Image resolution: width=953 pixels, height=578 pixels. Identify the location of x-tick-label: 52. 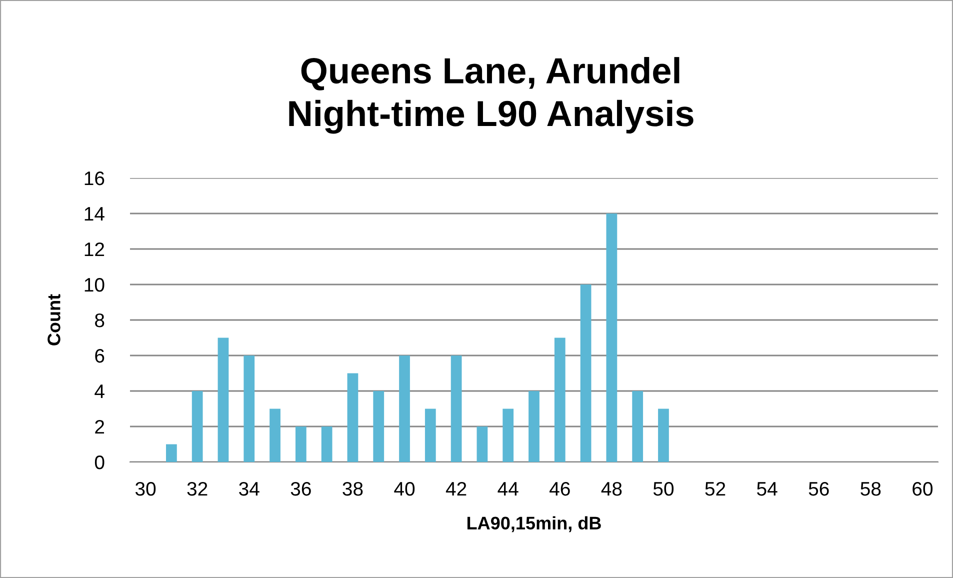
(715, 489).